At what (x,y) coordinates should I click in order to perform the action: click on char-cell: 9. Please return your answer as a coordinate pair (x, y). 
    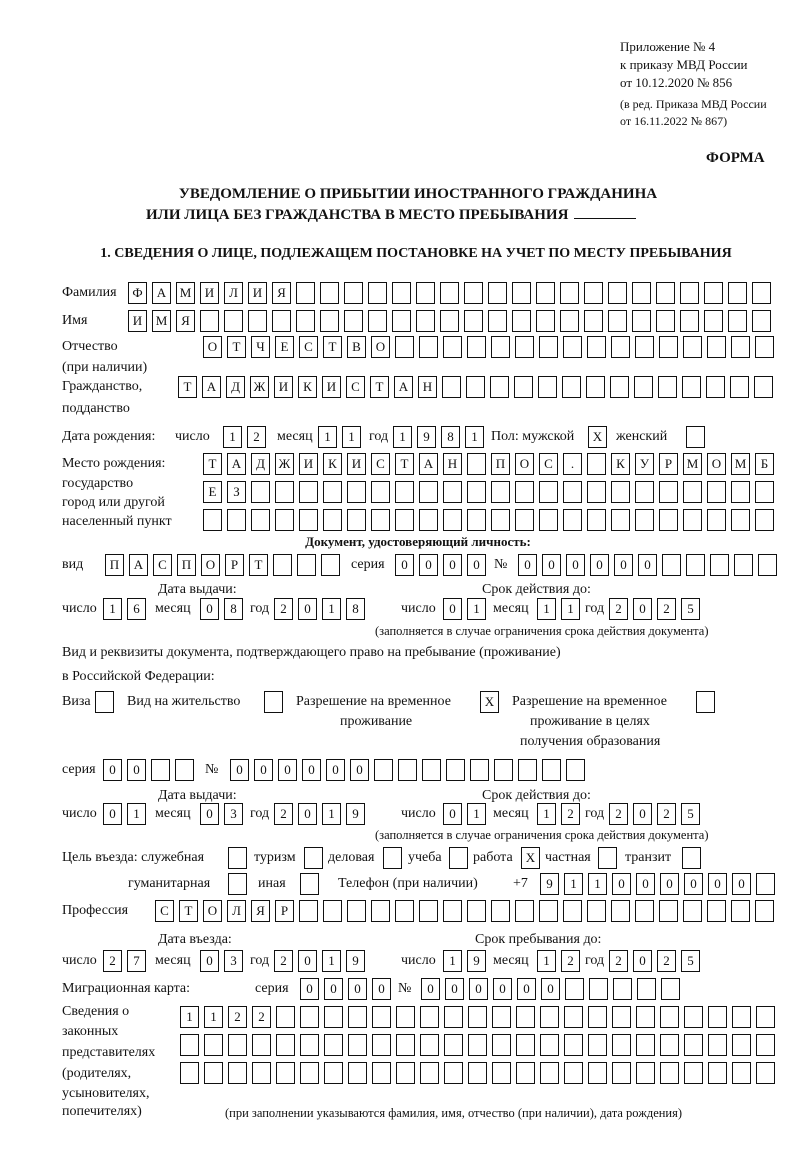
    Looking at the image, I should click on (355, 961).